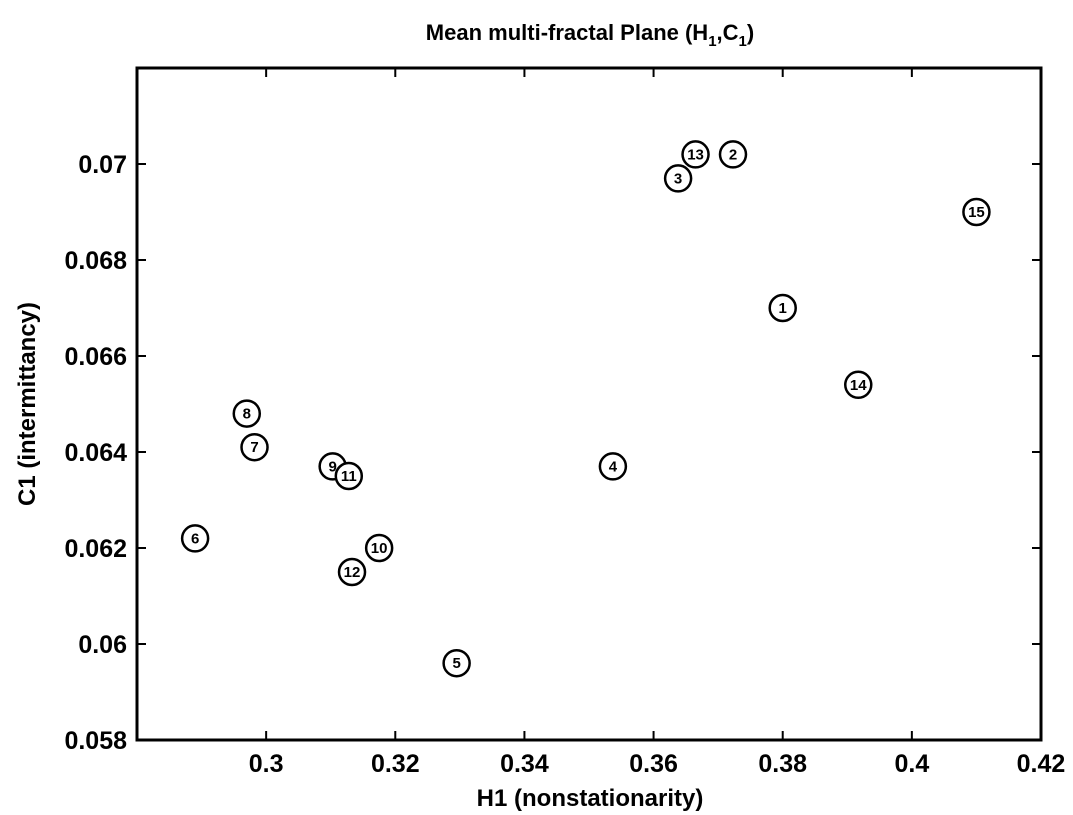 This screenshot has width=1073, height=815. I want to click on data-point-15: 15, so click(976, 212).